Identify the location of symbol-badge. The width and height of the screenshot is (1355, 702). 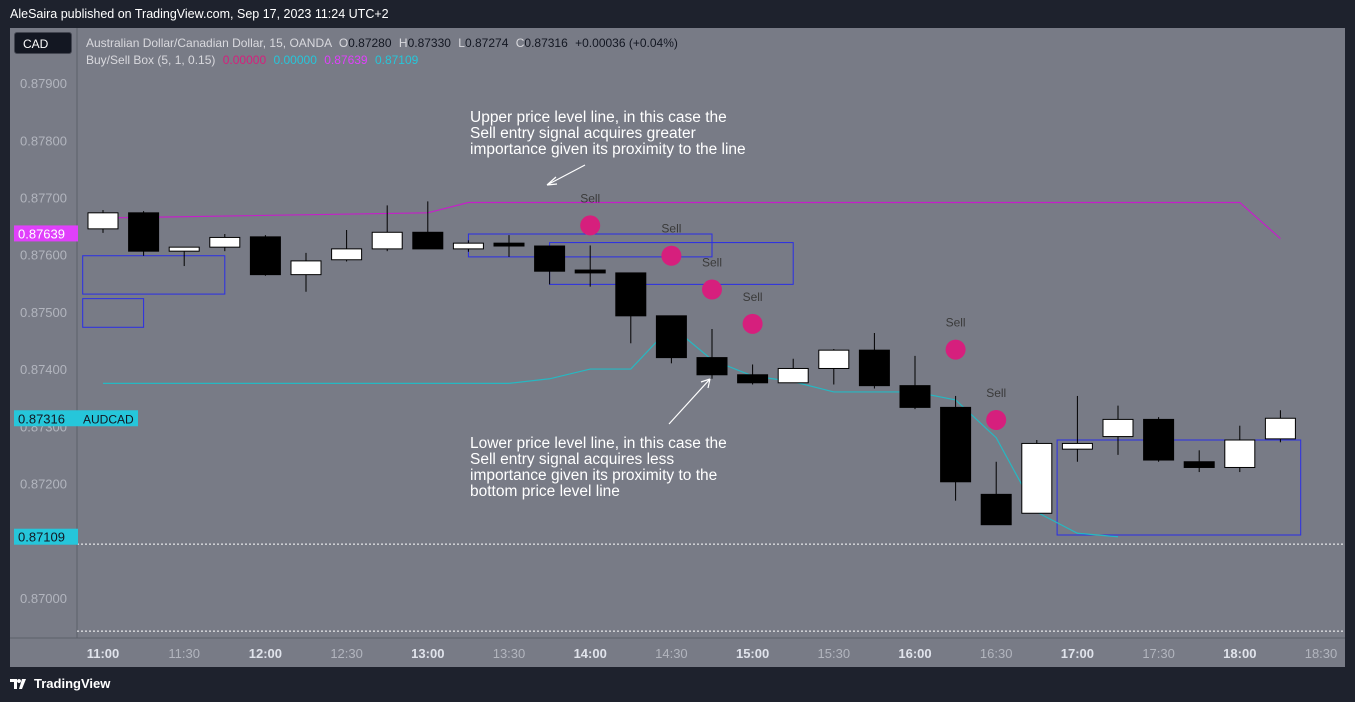
(108, 418).